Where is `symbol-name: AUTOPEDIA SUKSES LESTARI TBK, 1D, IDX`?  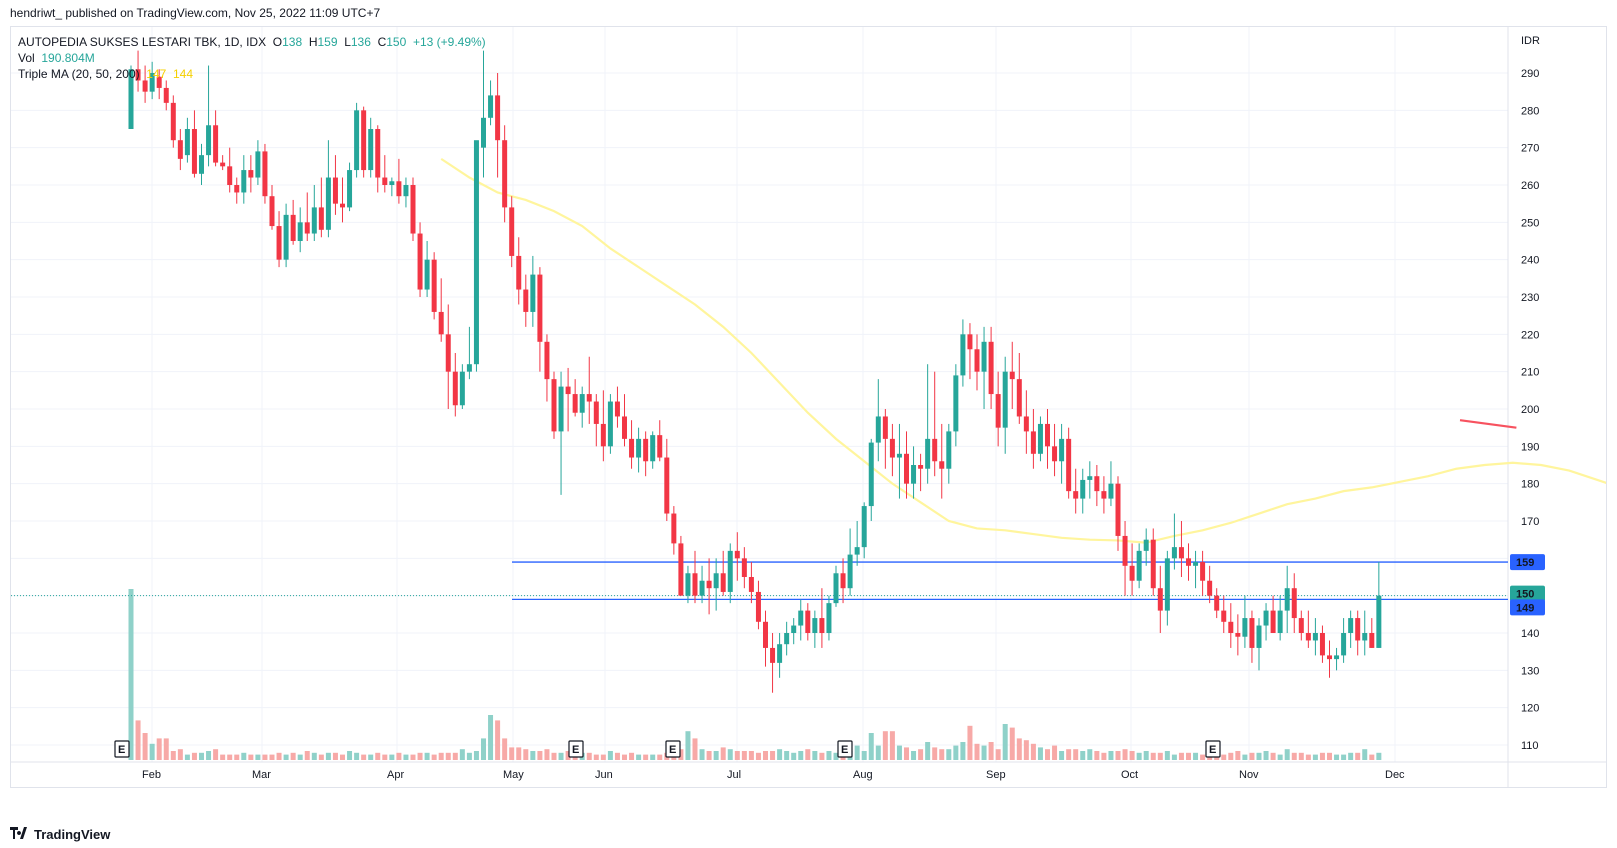 symbol-name: AUTOPEDIA SUKSES LESTARI TBK, 1D, IDX is located at coordinates (142, 42).